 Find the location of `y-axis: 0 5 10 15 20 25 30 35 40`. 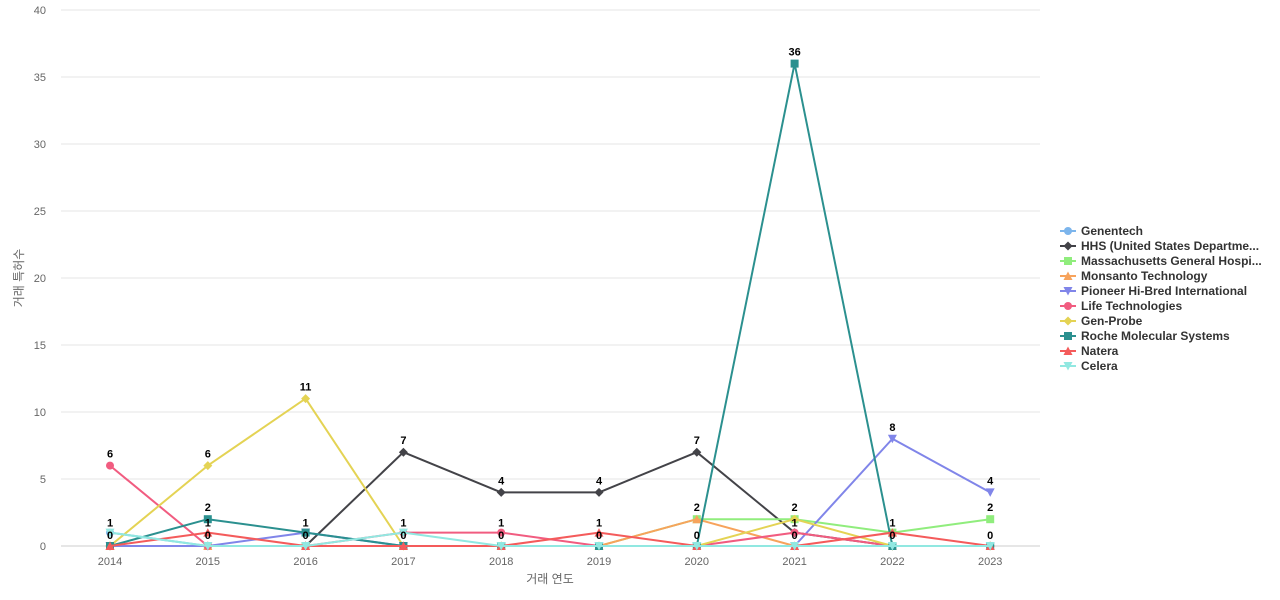

y-axis: 0 5 10 15 20 25 30 35 40 is located at coordinates (40, 279).